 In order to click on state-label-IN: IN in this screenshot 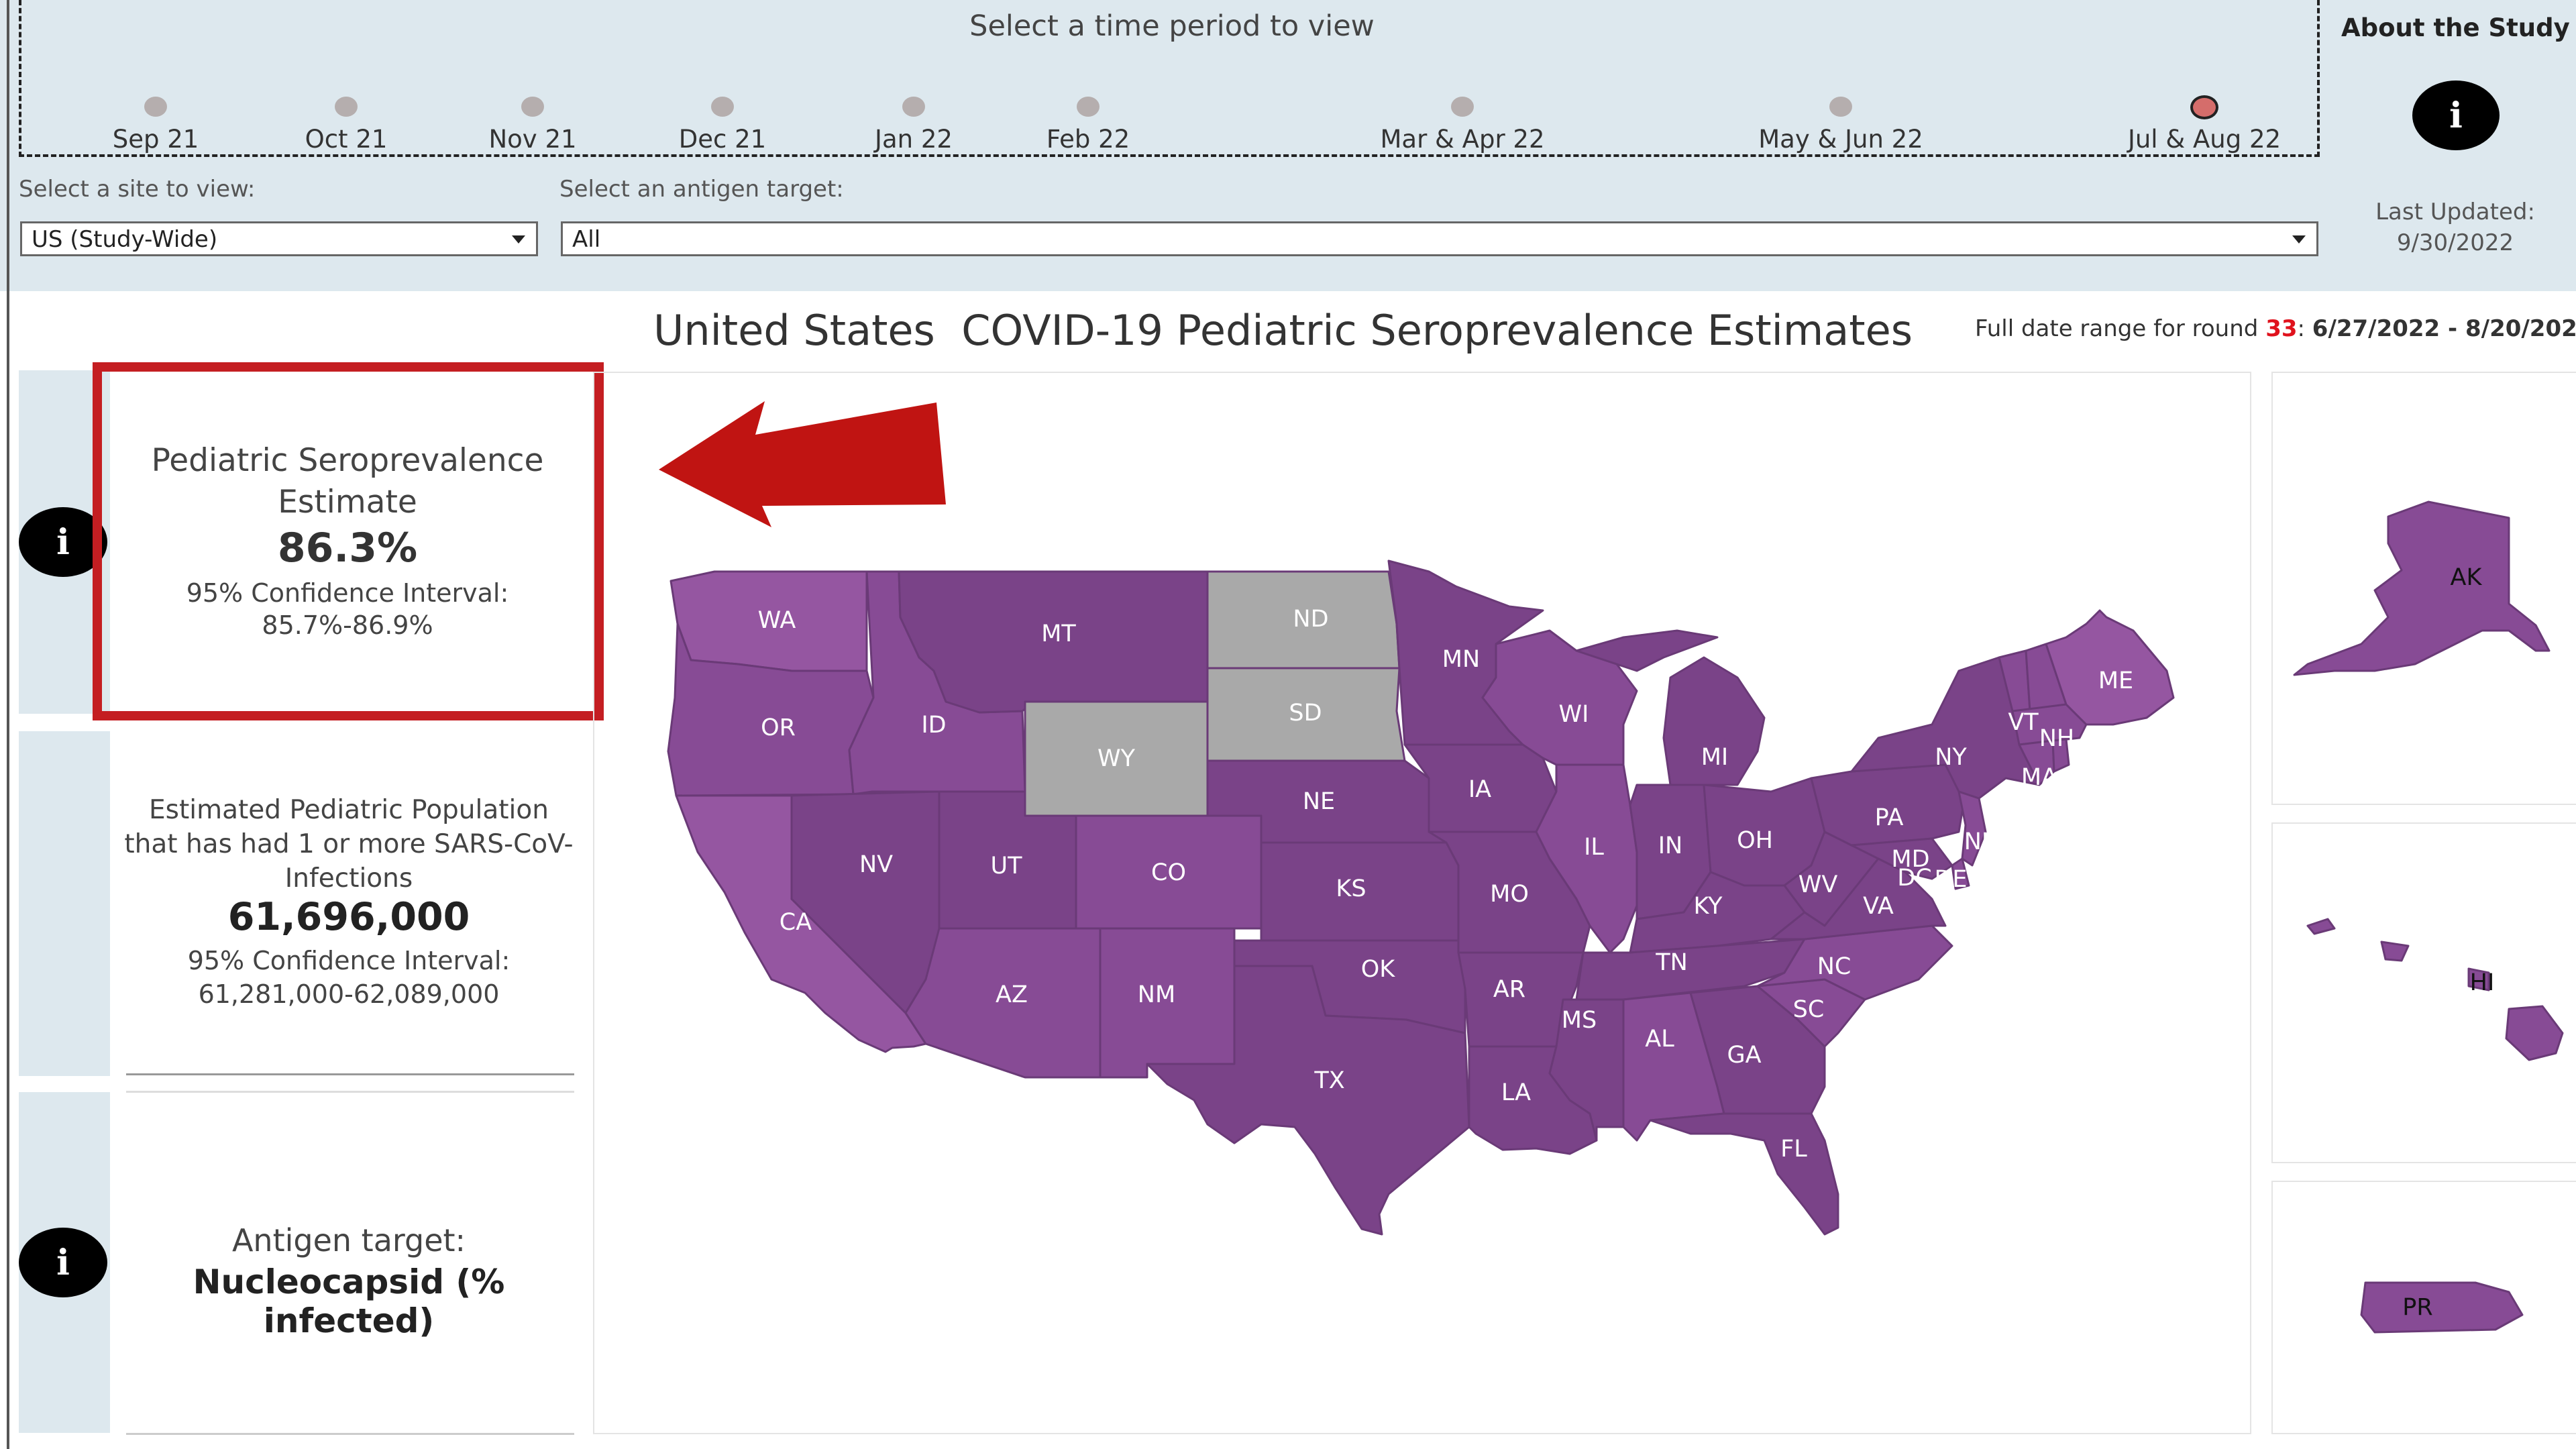, I will do `click(1670, 846)`.